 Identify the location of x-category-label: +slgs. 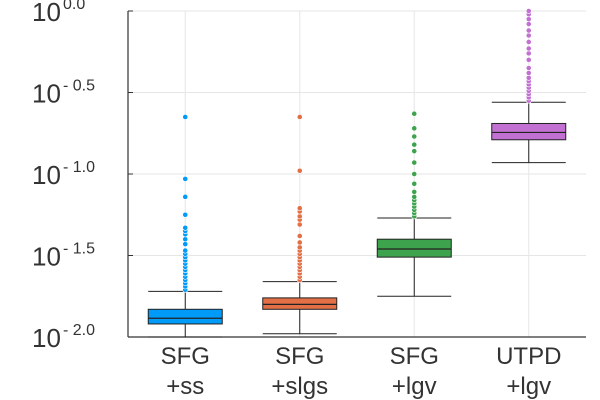
(299, 386).